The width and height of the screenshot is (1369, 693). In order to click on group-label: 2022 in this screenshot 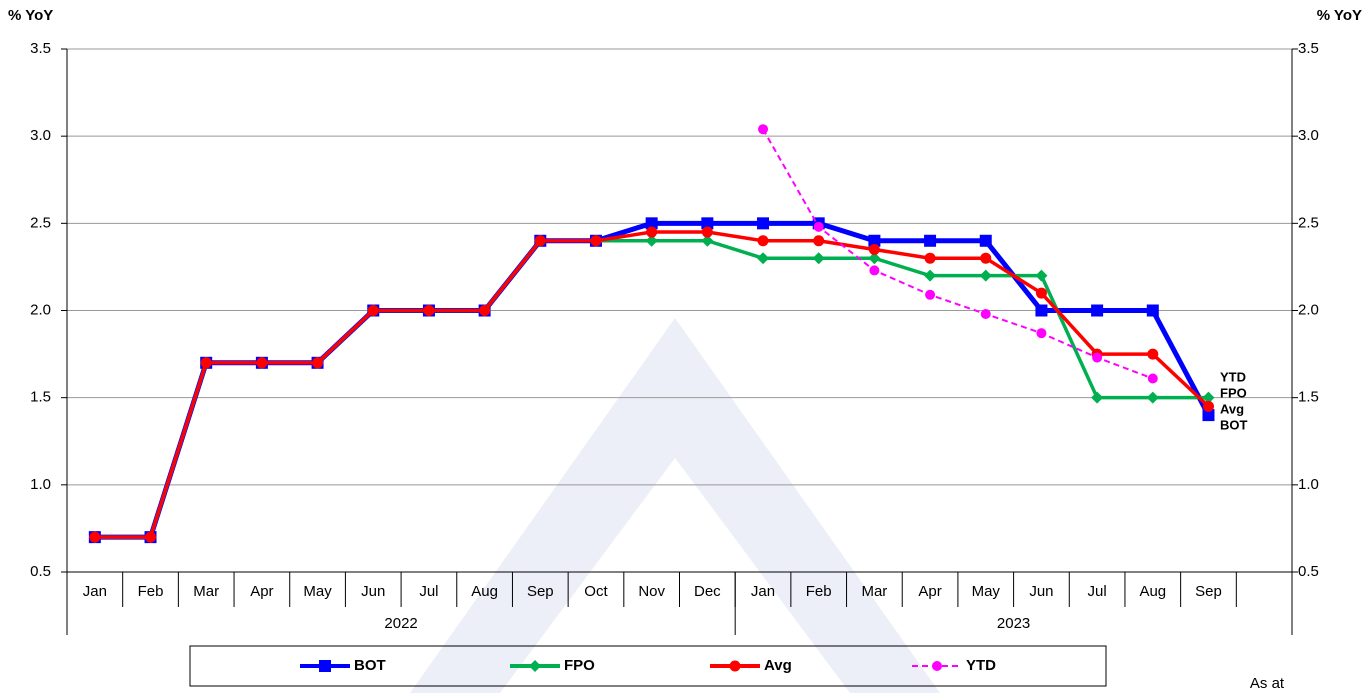, I will do `click(400, 623)`.